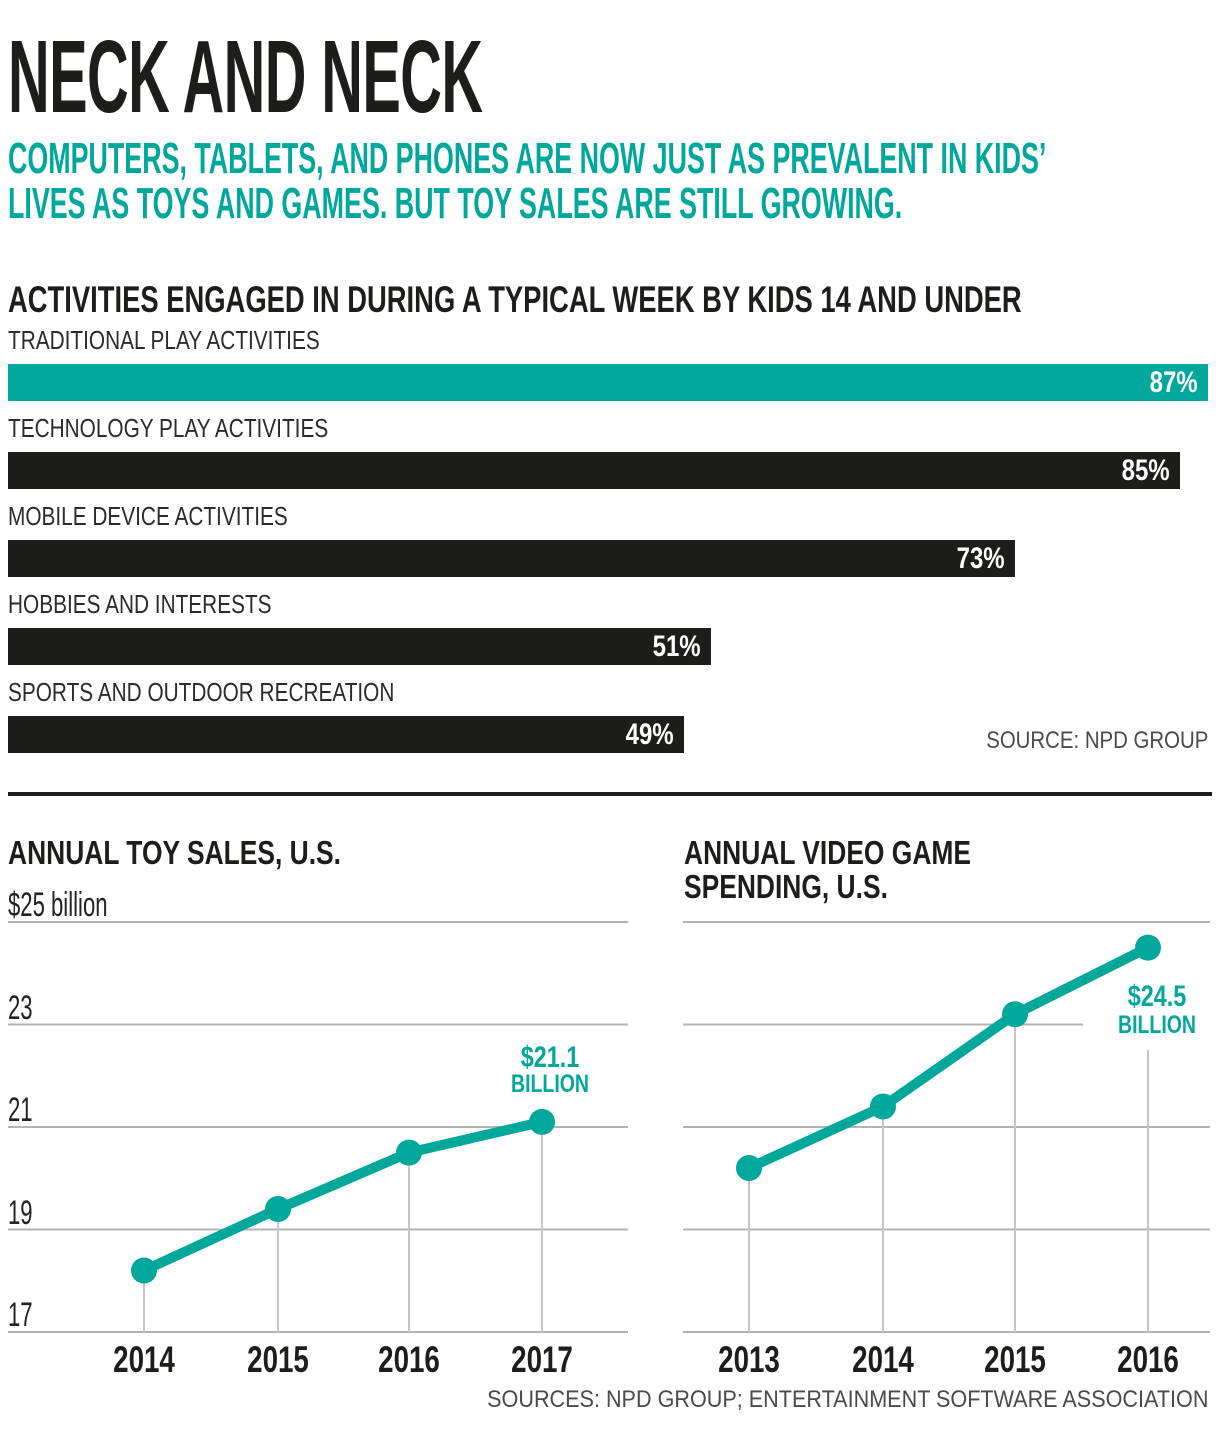  What do you see at coordinates (608, 382) in the screenshot?
I see `bar-highlight: 87%` at bounding box center [608, 382].